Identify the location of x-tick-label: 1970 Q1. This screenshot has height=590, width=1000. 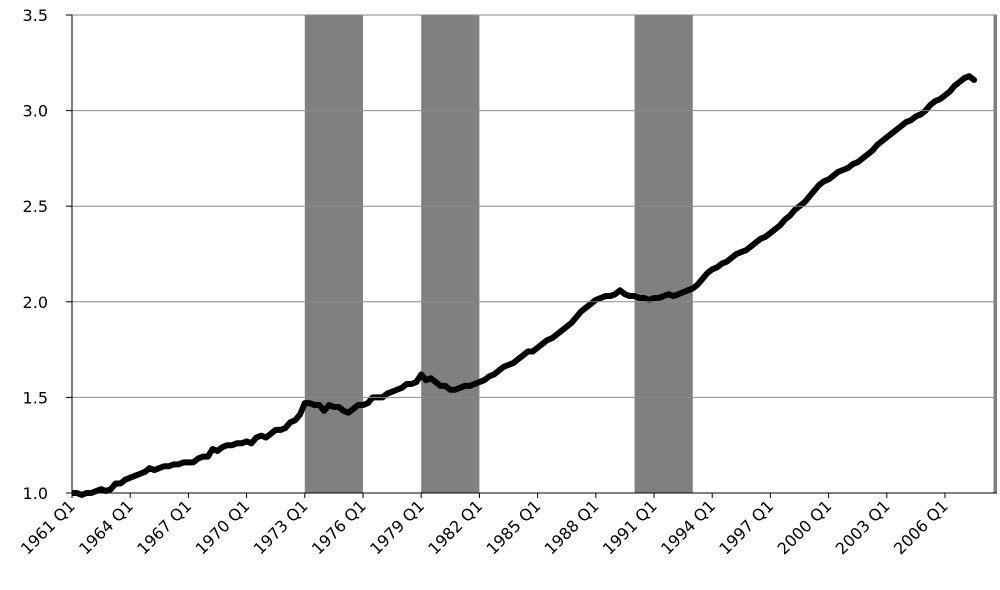
(223, 527).